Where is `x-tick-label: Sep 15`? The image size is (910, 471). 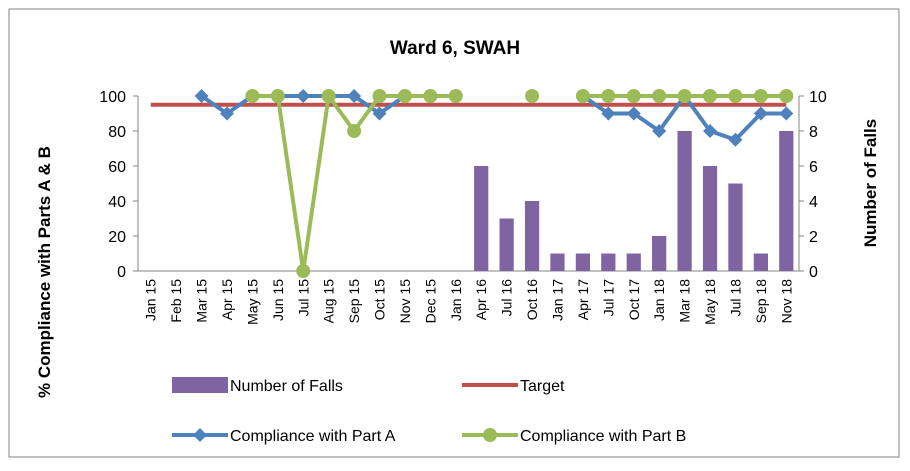 x-tick-label: Sep 15 is located at coordinates (354, 301).